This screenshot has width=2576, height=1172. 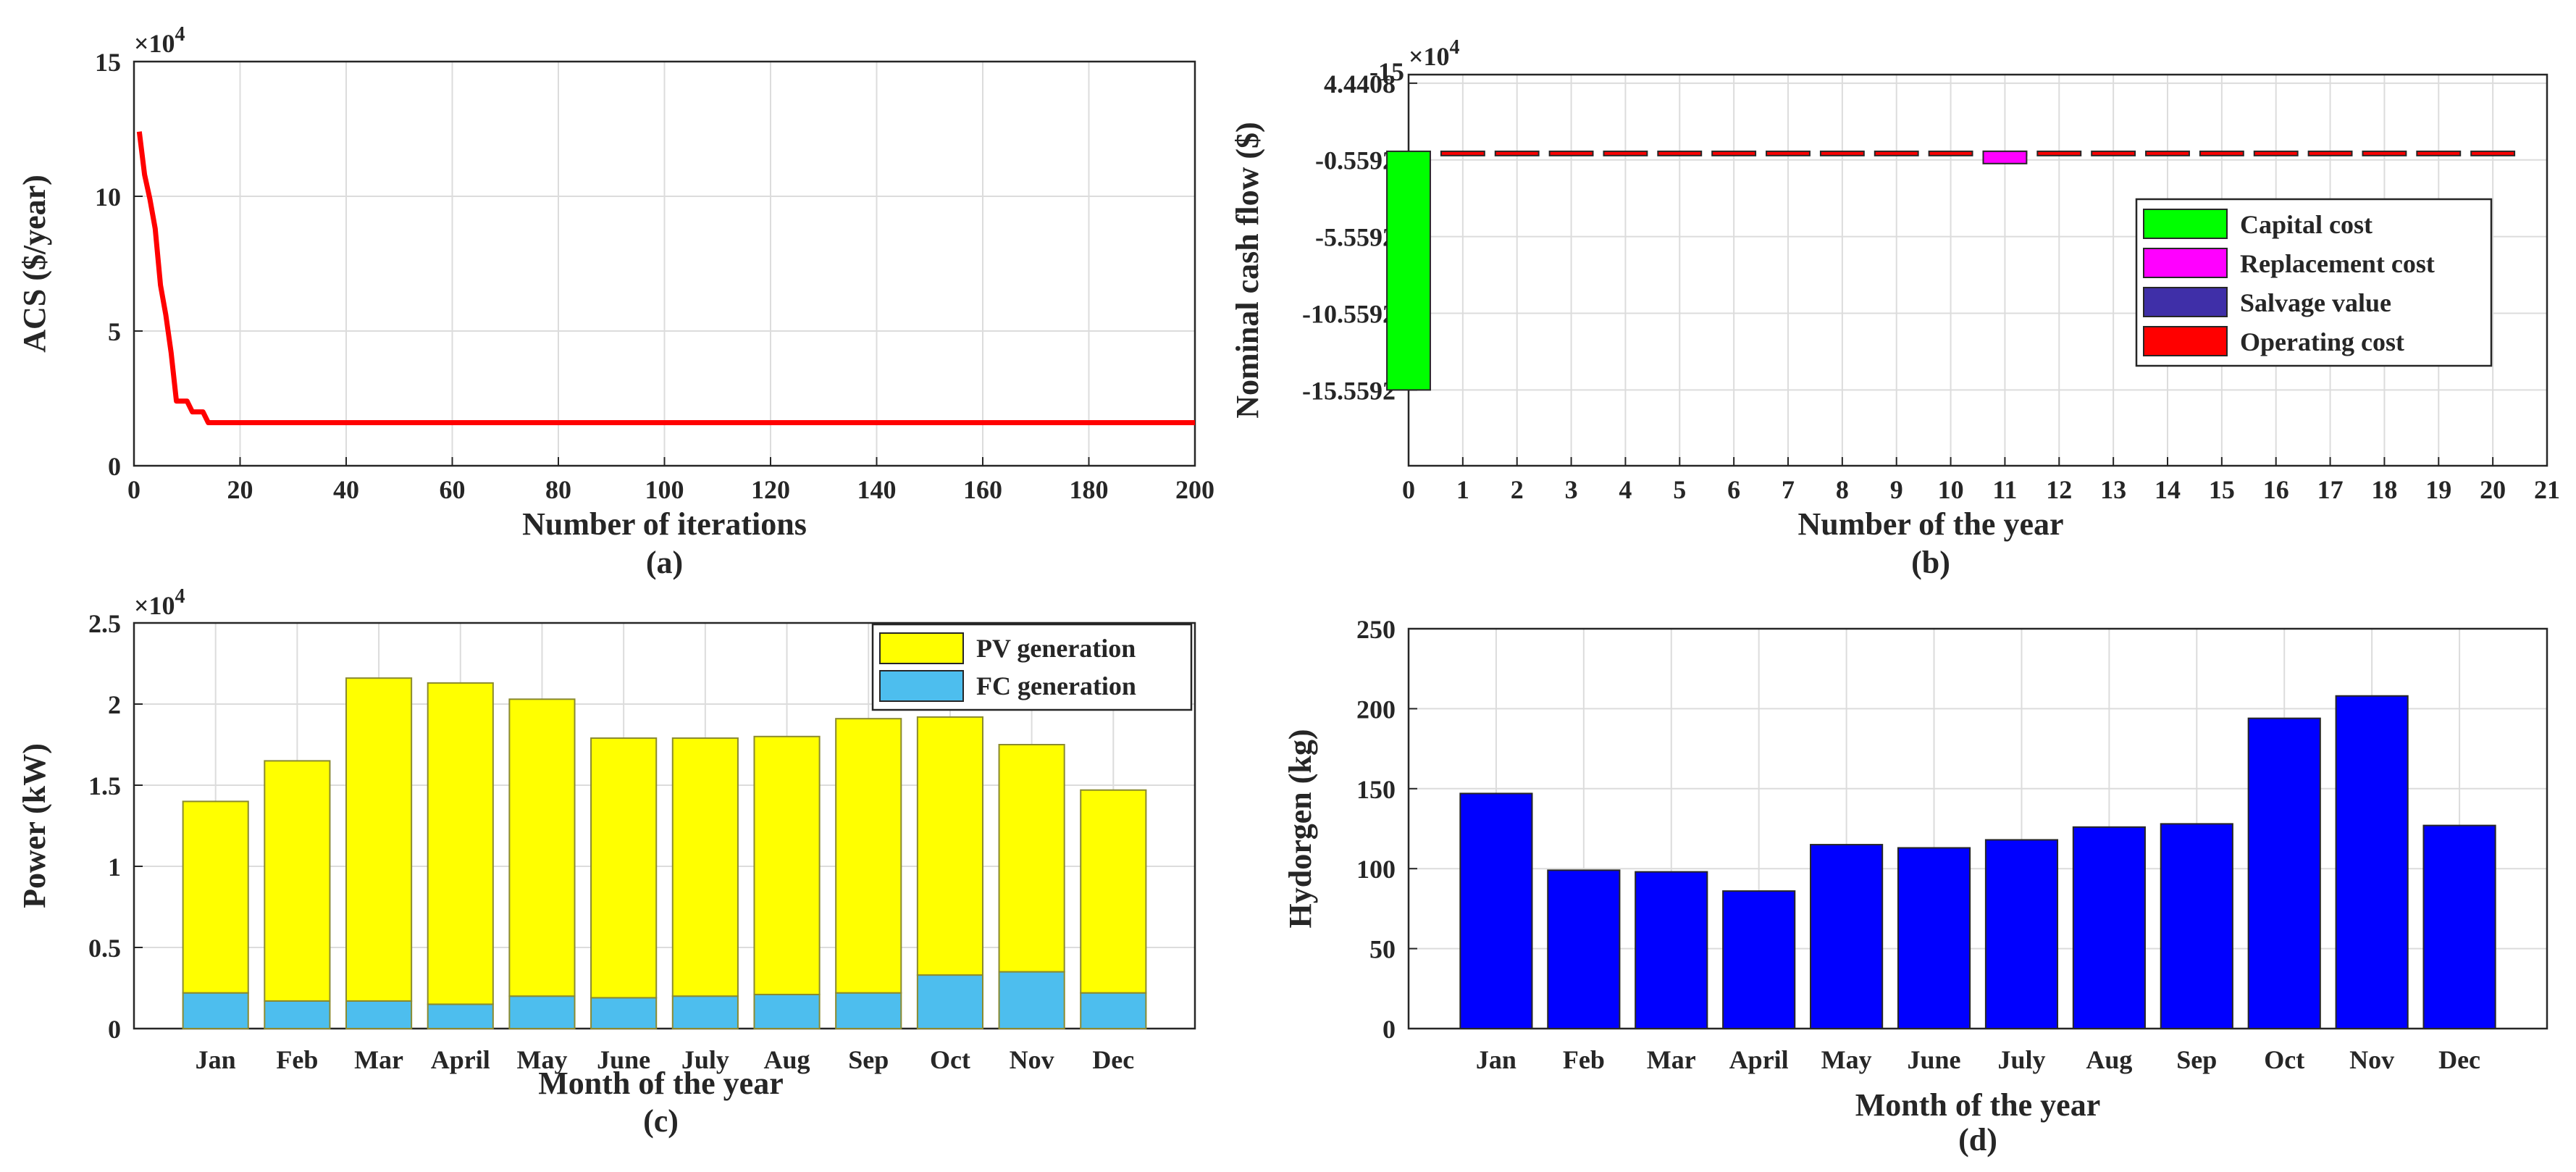 I want to click on x-tick-label: 160, so click(x=982, y=489).